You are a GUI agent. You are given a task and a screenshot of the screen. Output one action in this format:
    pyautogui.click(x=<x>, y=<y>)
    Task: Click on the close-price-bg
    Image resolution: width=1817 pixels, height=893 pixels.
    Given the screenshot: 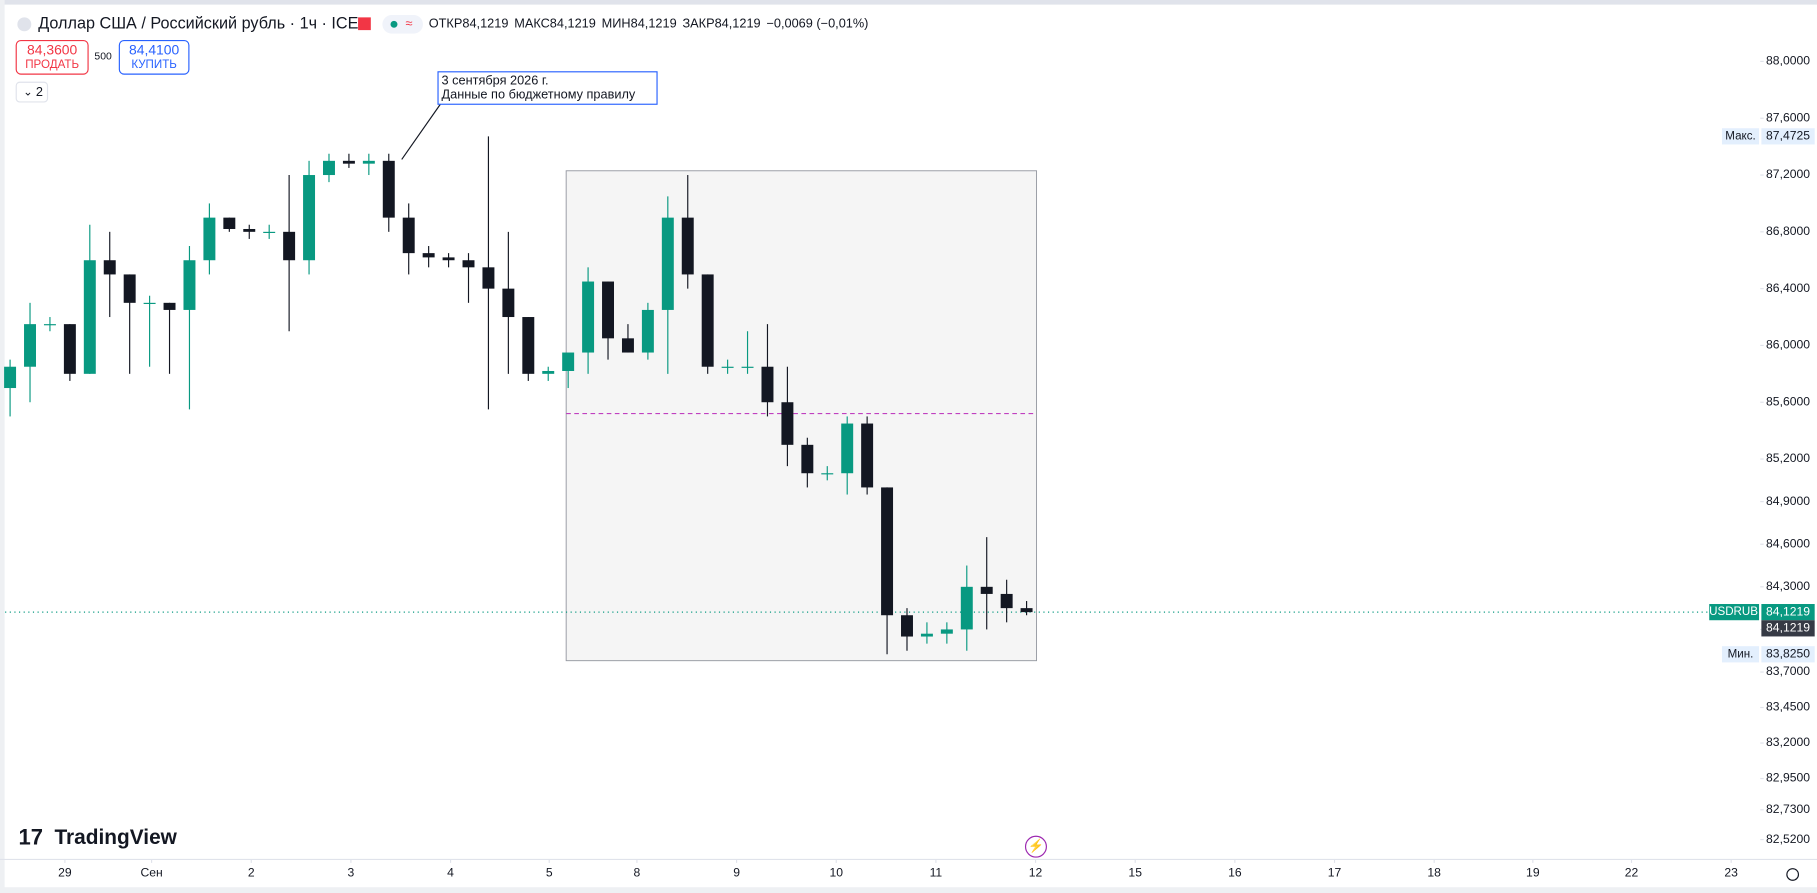 What is the action you would take?
    pyautogui.click(x=1788, y=628)
    